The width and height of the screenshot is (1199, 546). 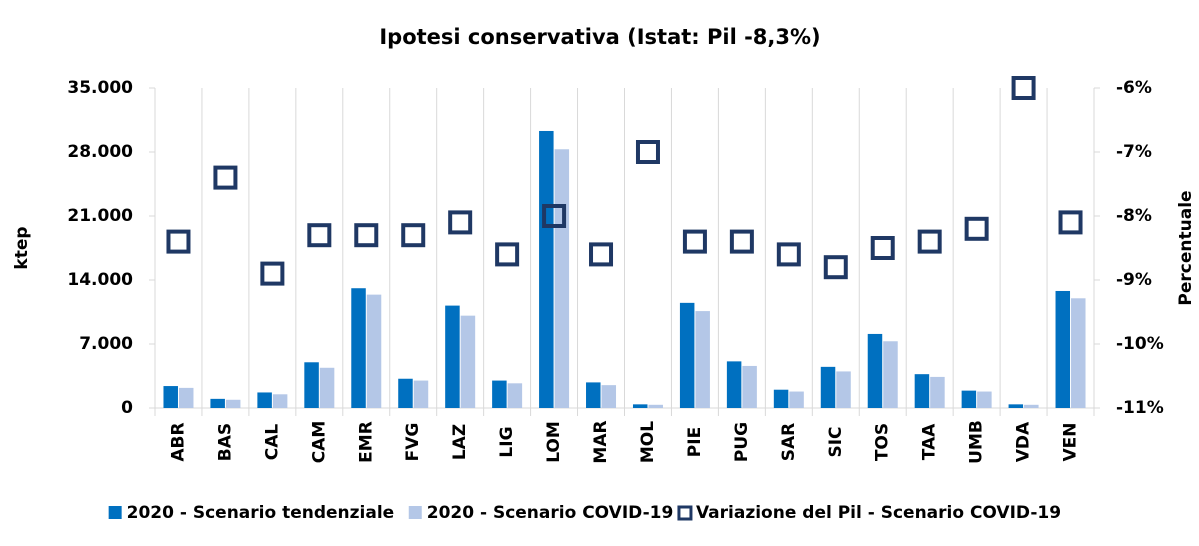 I want to click on chart-title: Ipotesi conservativa (Istat: Pil -8,3%), so click(x=599, y=37).